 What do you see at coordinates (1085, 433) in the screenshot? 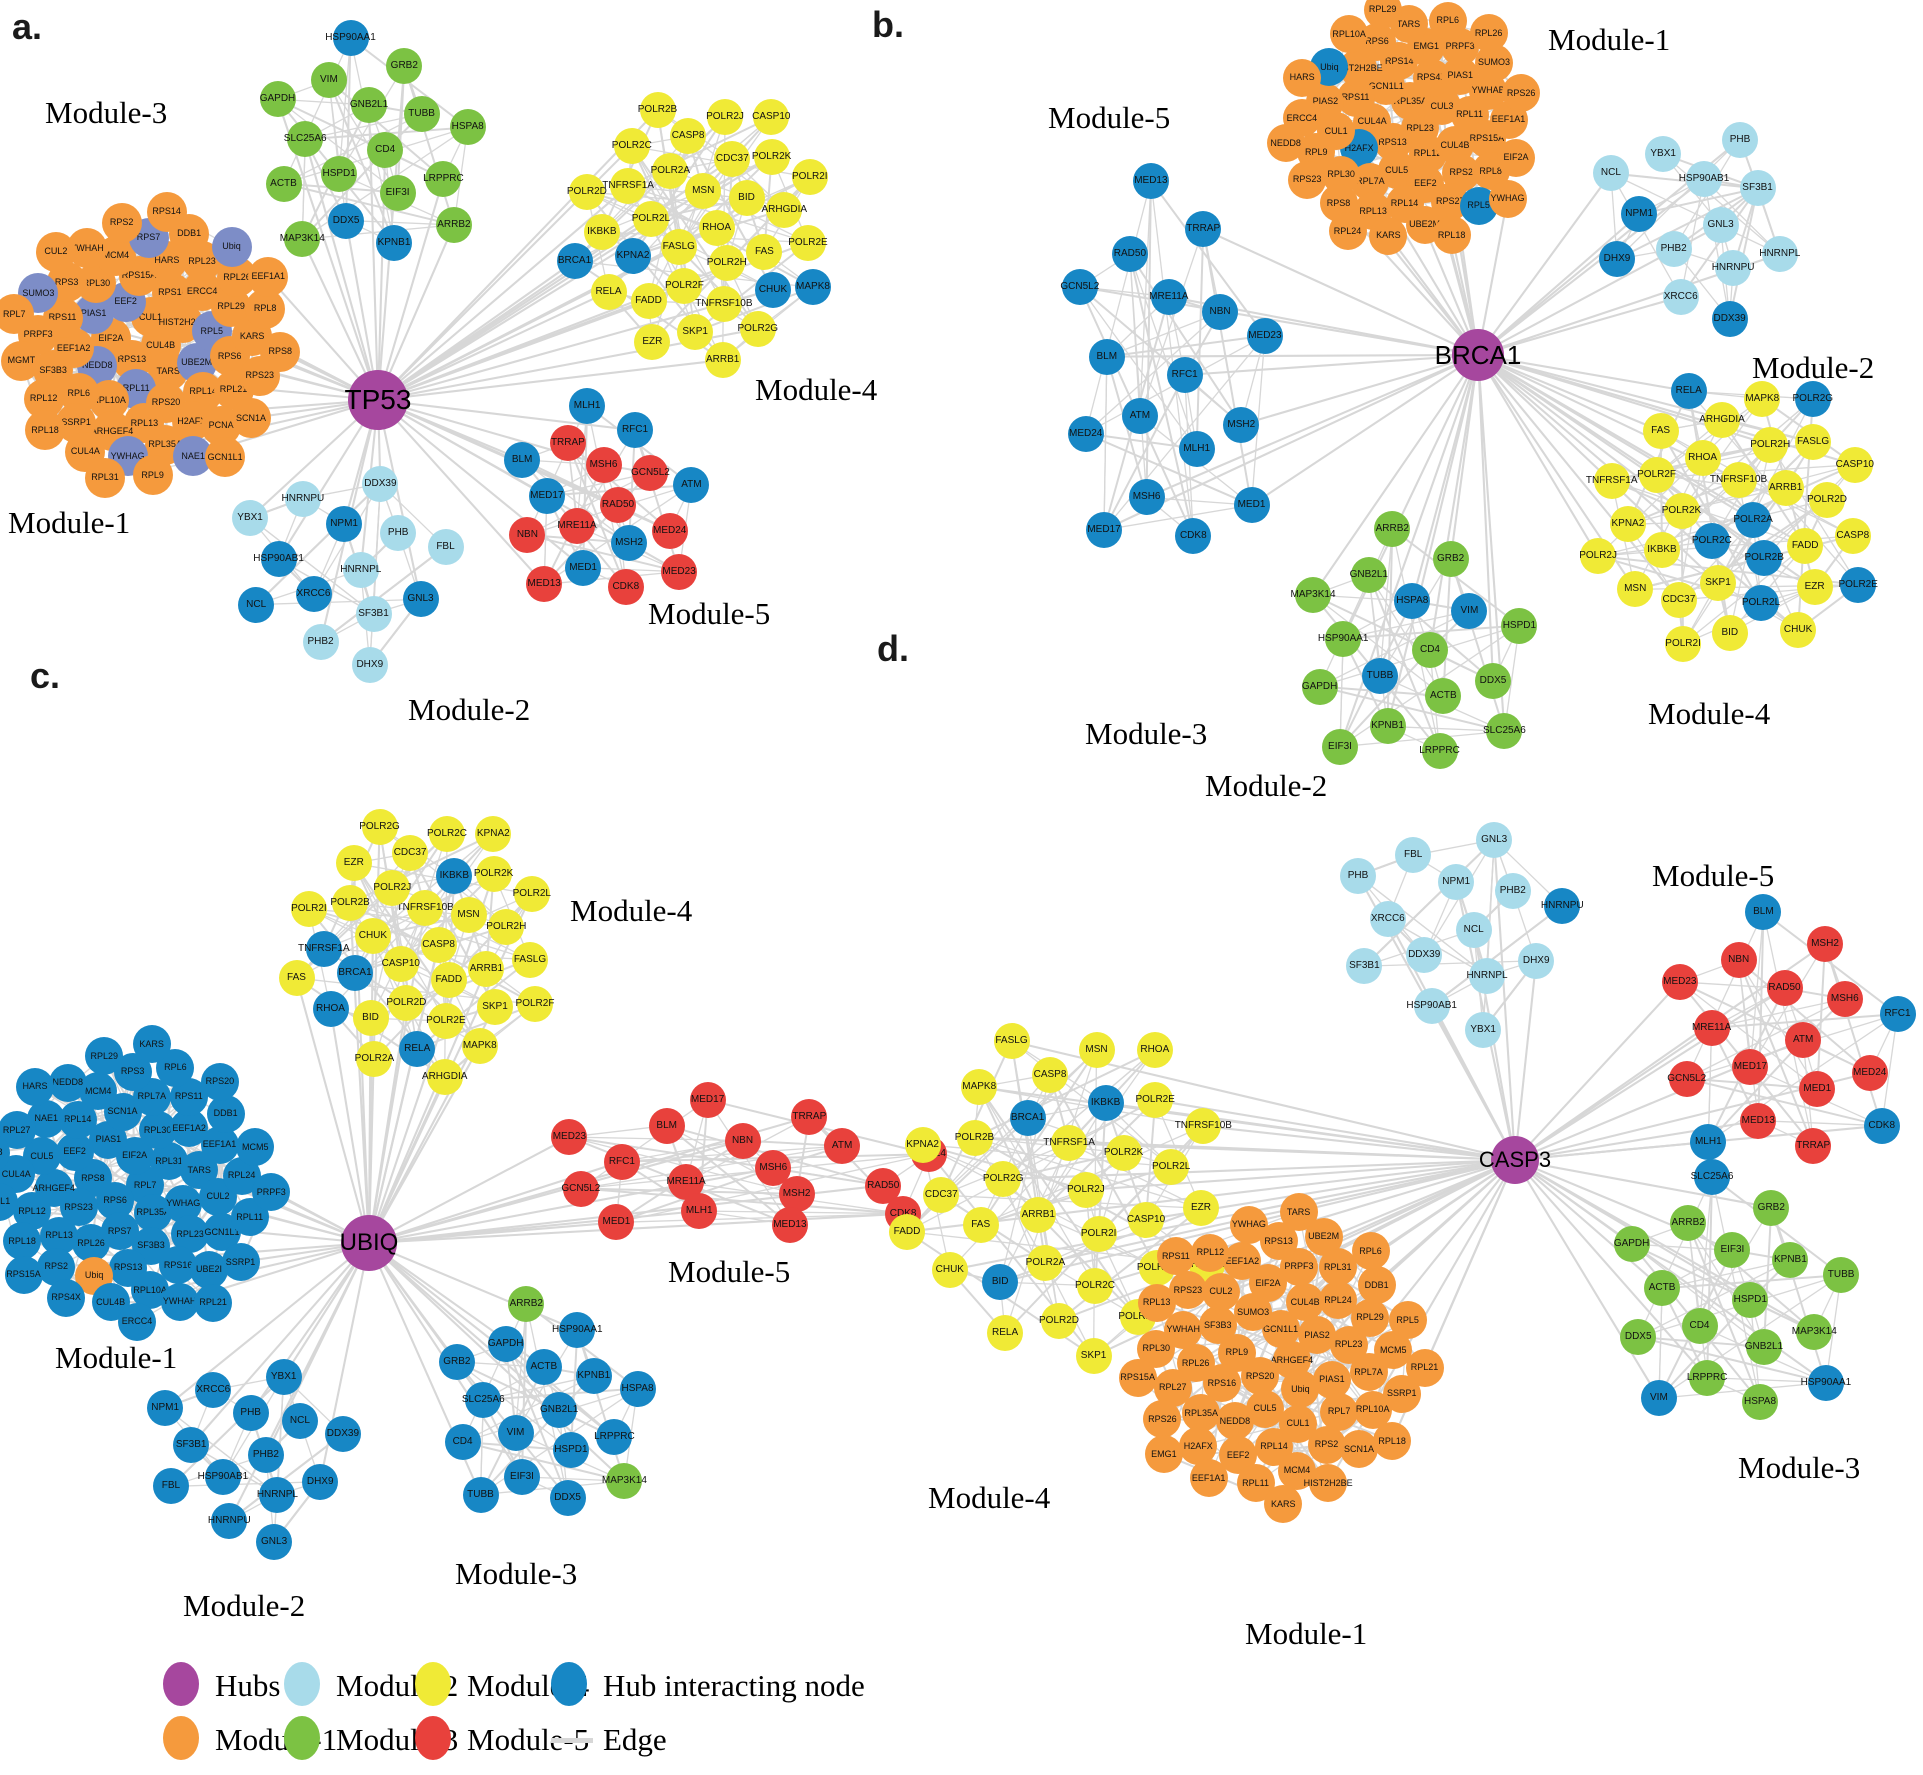
I see `node-med24: MED24` at bounding box center [1085, 433].